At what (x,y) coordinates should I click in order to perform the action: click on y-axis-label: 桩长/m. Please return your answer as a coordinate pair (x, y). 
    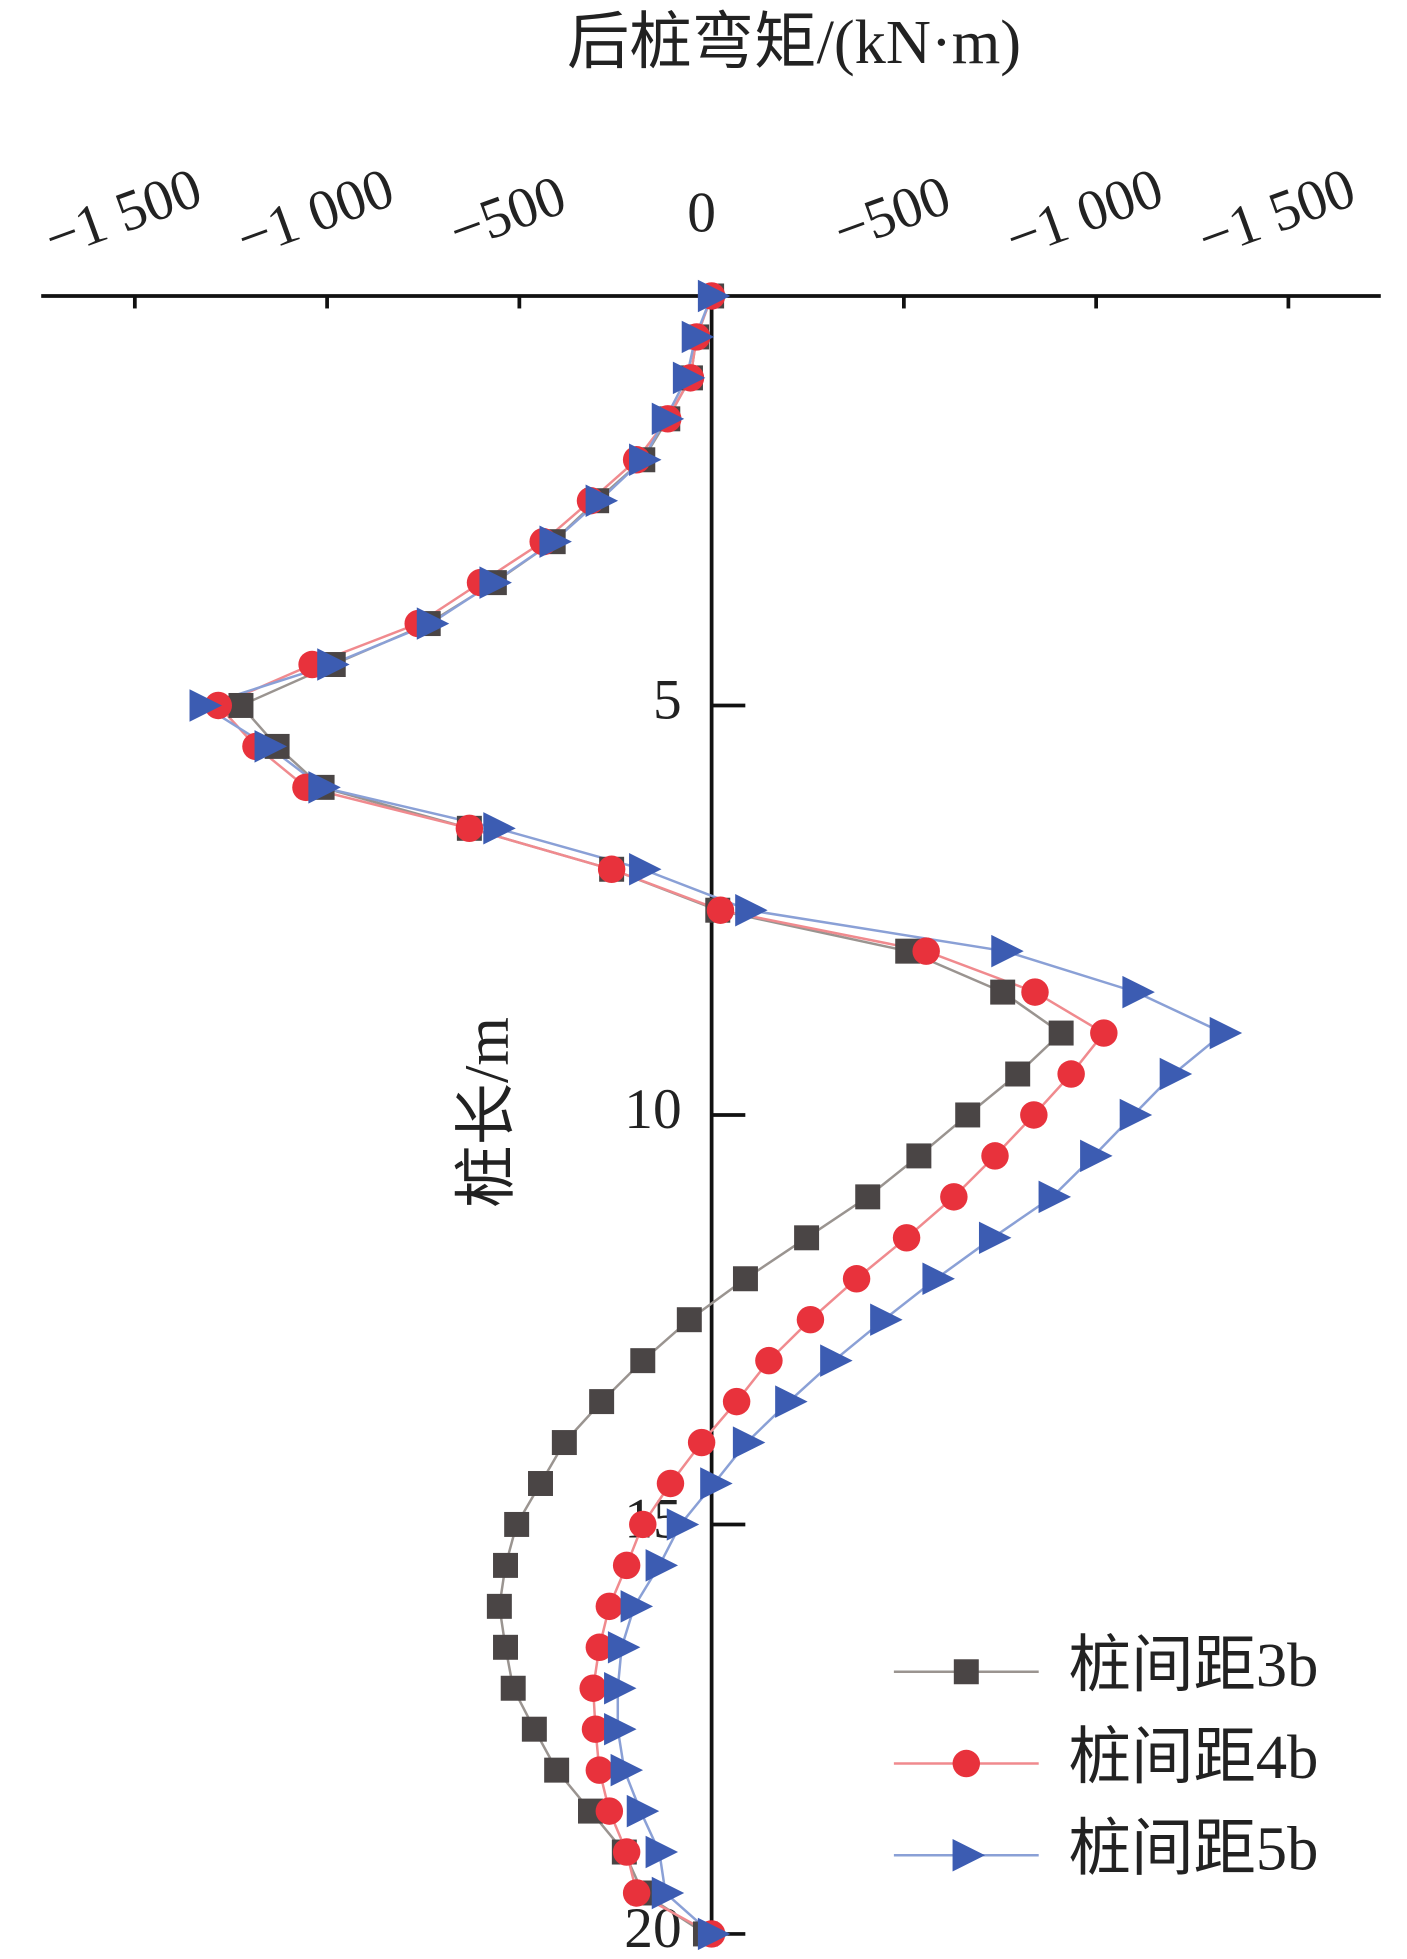
    Looking at the image, I should click on (486, 1112).